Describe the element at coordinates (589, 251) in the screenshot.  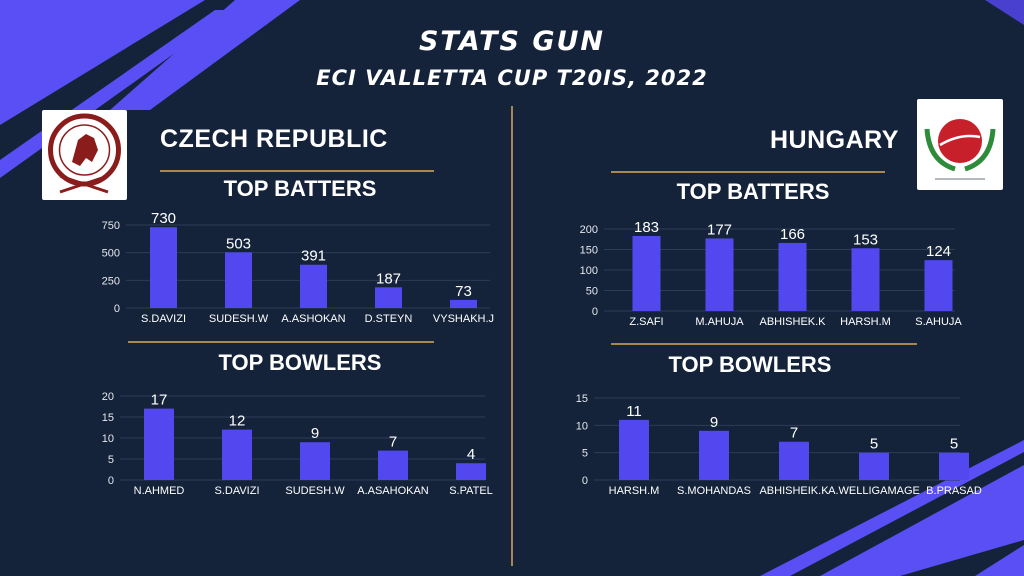
I see `y-tick-label: 150` at that location.